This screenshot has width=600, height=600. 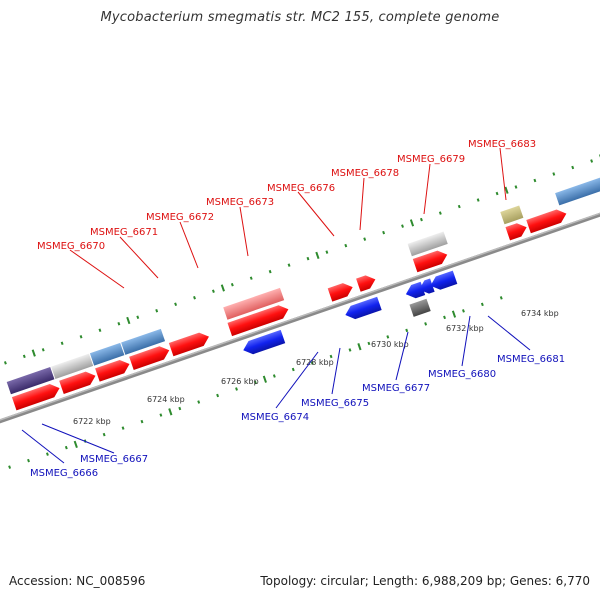 What do you see at coordinates (540, 313) in the screenshot?
I see `scale-label: 6734 kbp` at bounding box center [540, 313].